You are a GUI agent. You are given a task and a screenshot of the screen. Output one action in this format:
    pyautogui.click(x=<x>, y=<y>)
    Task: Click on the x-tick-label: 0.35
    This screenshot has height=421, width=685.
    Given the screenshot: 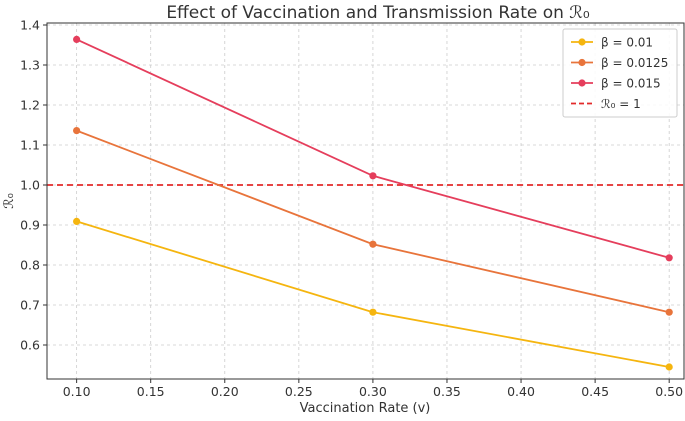 What is the action you would take?
    pyautogui.click(x=447, y=391)
    